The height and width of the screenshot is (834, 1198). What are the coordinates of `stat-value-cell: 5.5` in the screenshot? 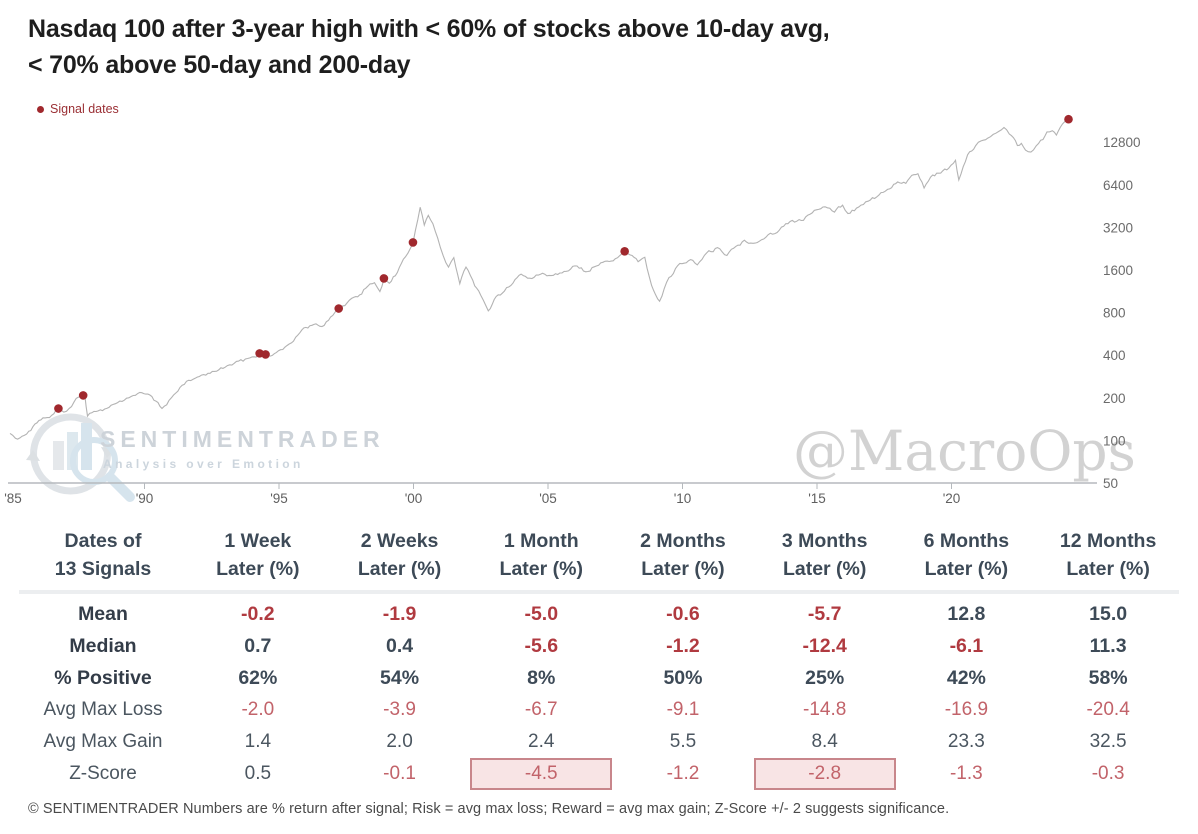 It's located at (683, 742).